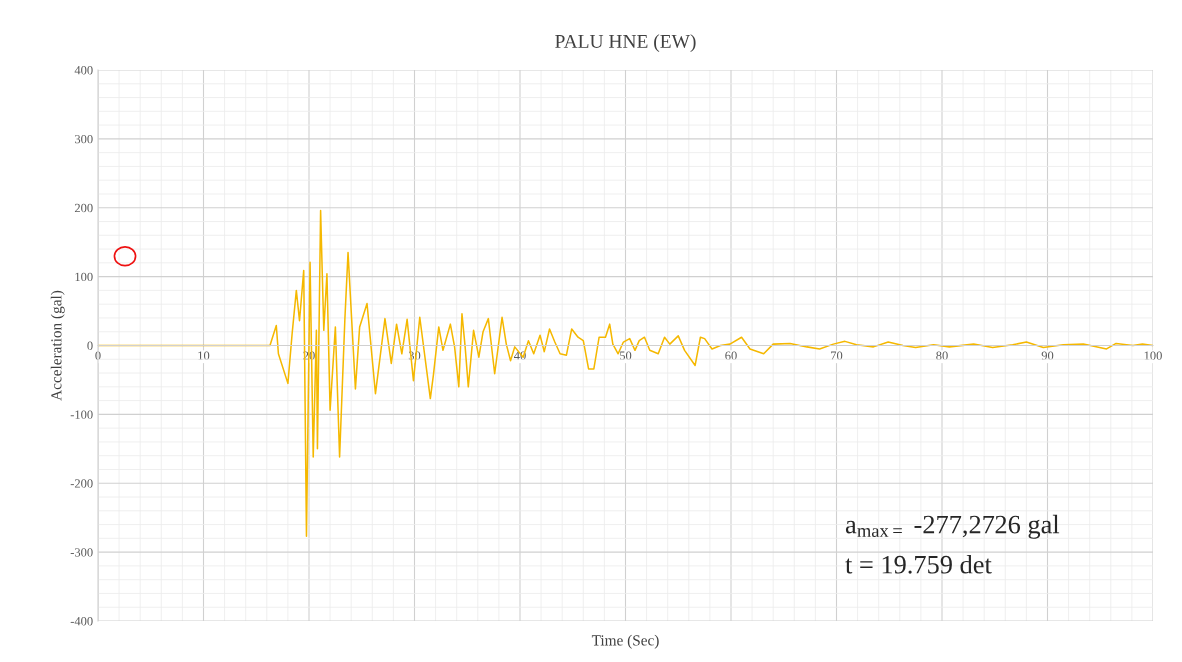 This screenshot has height=662, width=1182. Describe the element at coordinates (83, 70) in the screenshot. I see `y-tick-label: 400` at that location.